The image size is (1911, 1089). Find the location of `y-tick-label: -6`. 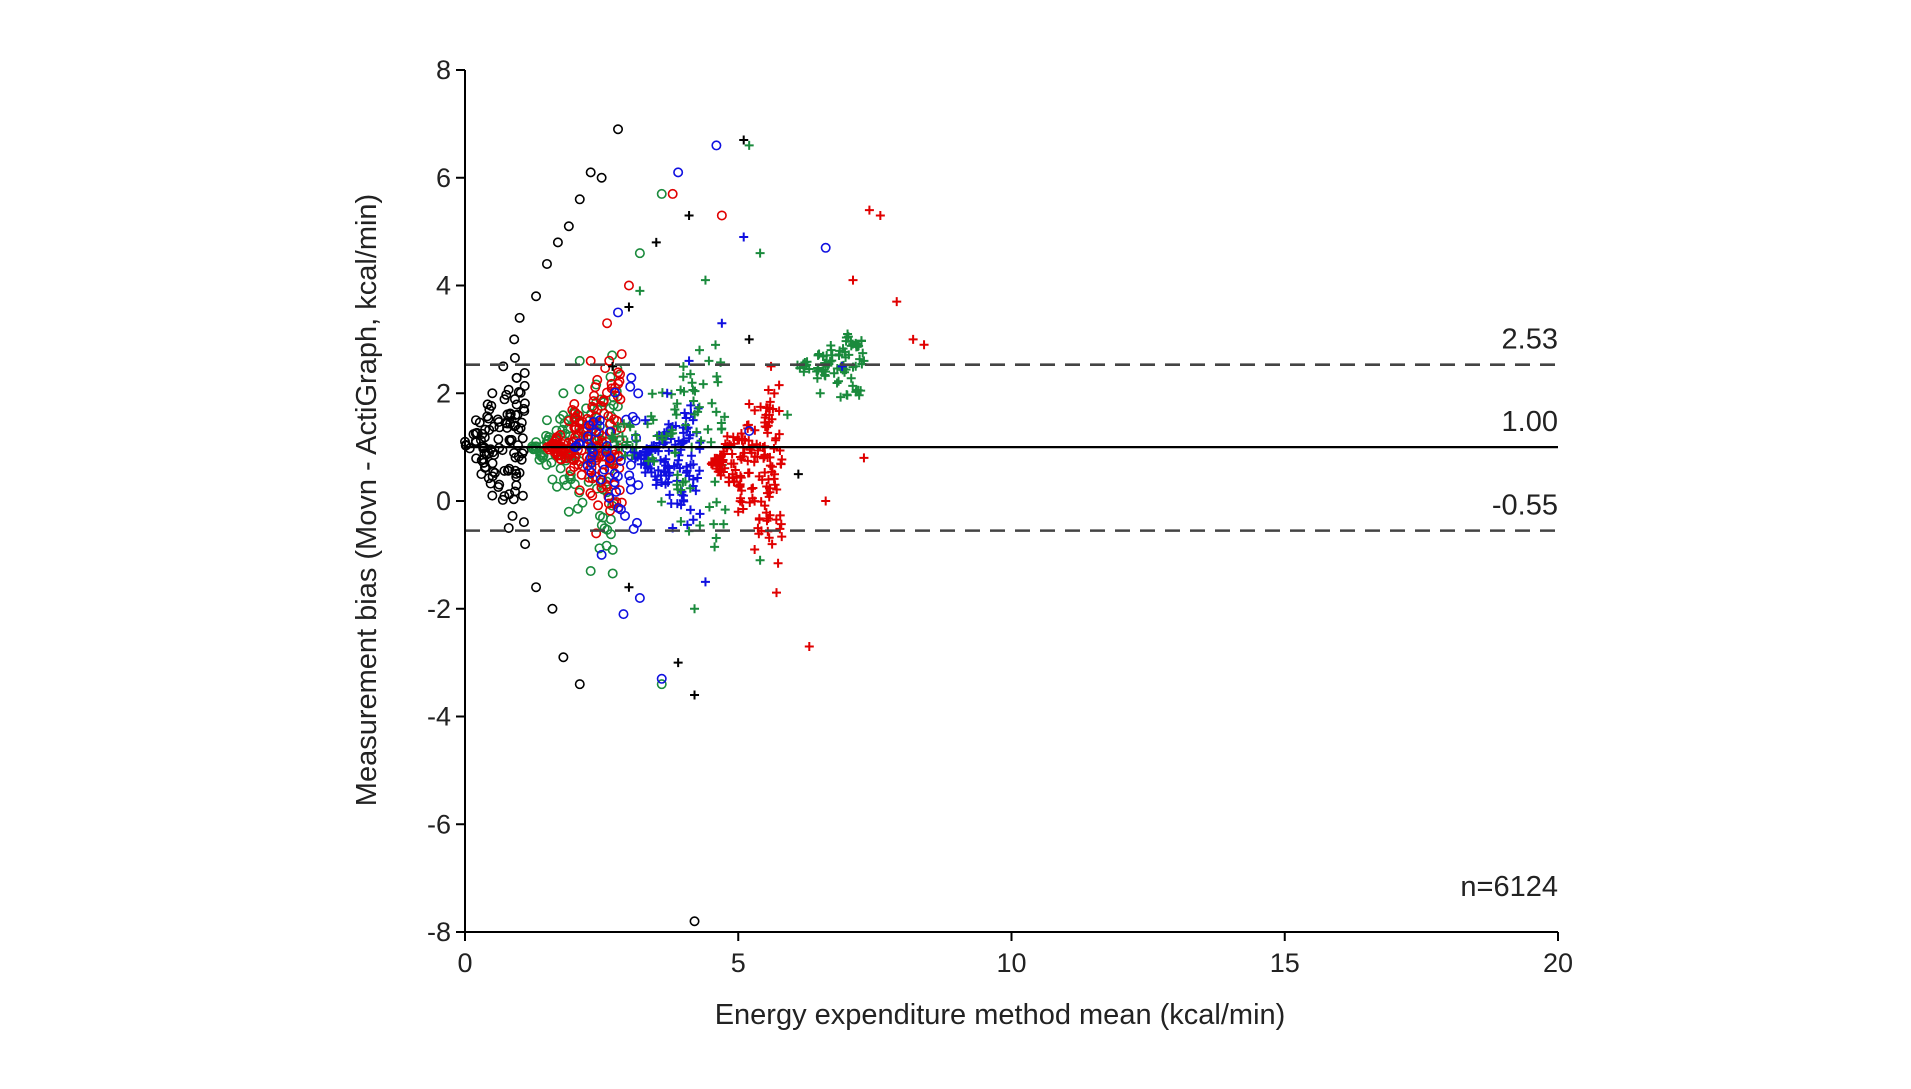

y-tick-label: -6 is located at coordinates (439, 824).